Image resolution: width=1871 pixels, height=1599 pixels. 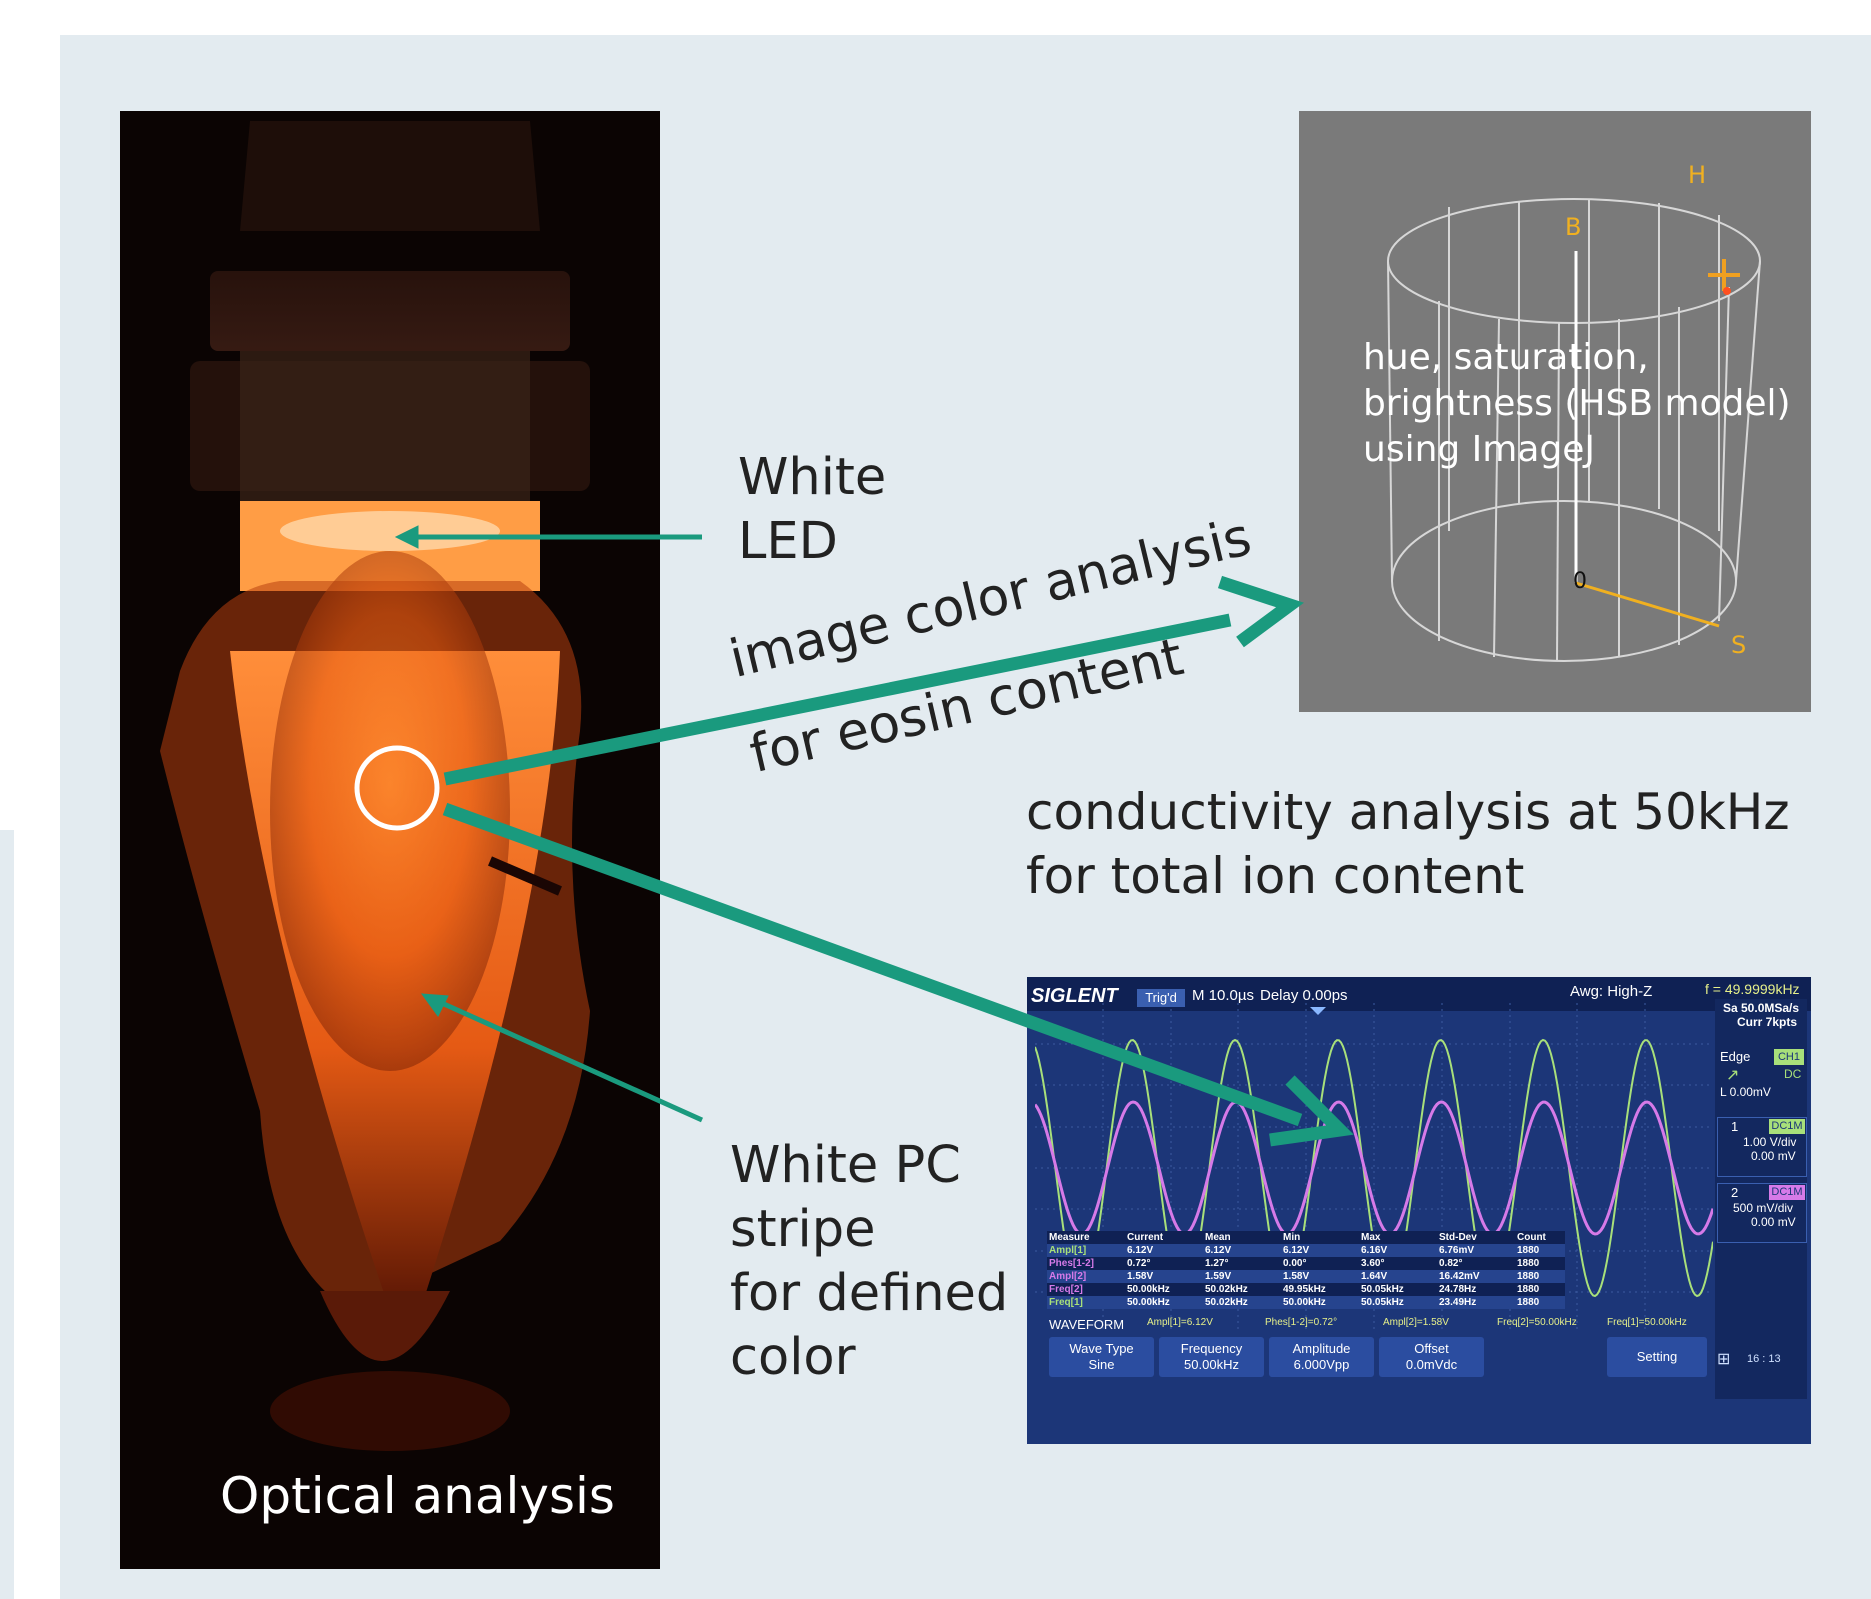 I want to click on table-cell: 1.59V, so click(x=1242, y=1276).